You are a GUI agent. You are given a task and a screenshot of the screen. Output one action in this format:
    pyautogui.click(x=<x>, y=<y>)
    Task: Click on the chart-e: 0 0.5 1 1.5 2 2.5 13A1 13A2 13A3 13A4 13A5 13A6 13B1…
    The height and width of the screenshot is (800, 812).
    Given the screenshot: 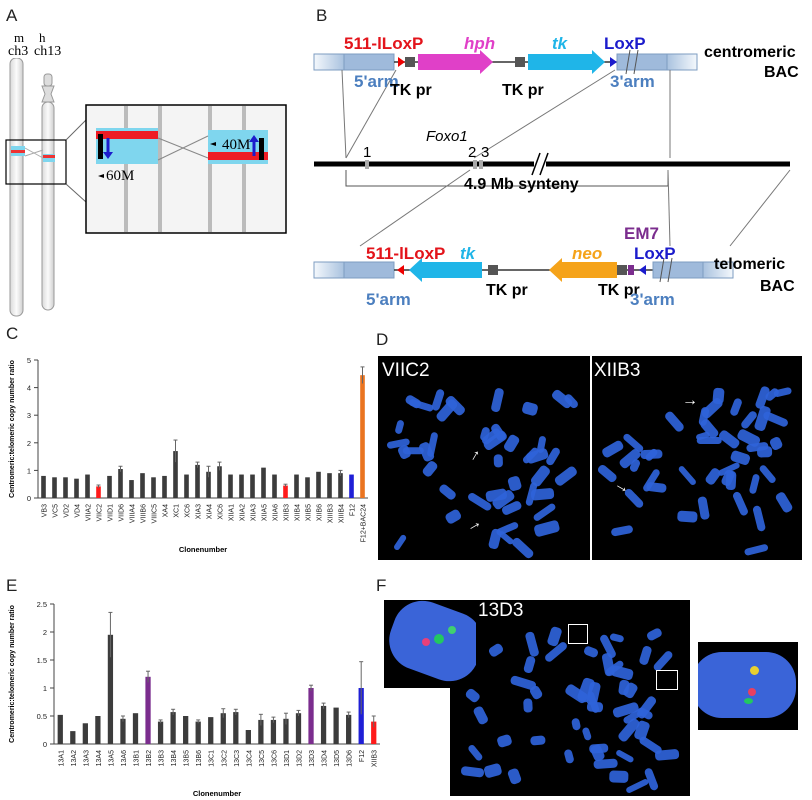 What is the action you would take?
    pyautogui.click(x=194, y=699)
    